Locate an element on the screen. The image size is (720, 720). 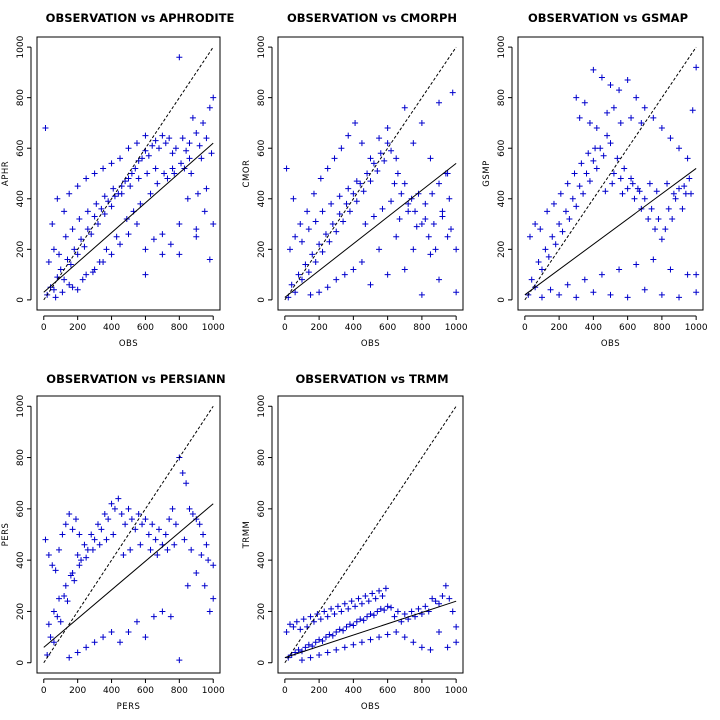
y-axis-label: GSMP is located at coordinates (487, 173).